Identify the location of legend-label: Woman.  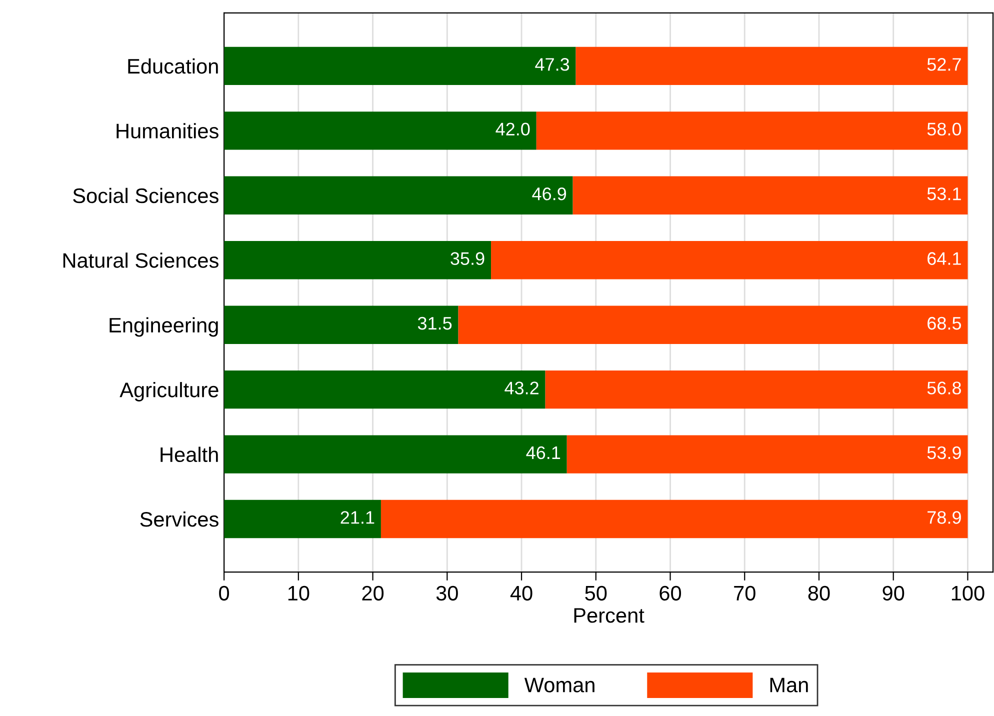
(559, 685).